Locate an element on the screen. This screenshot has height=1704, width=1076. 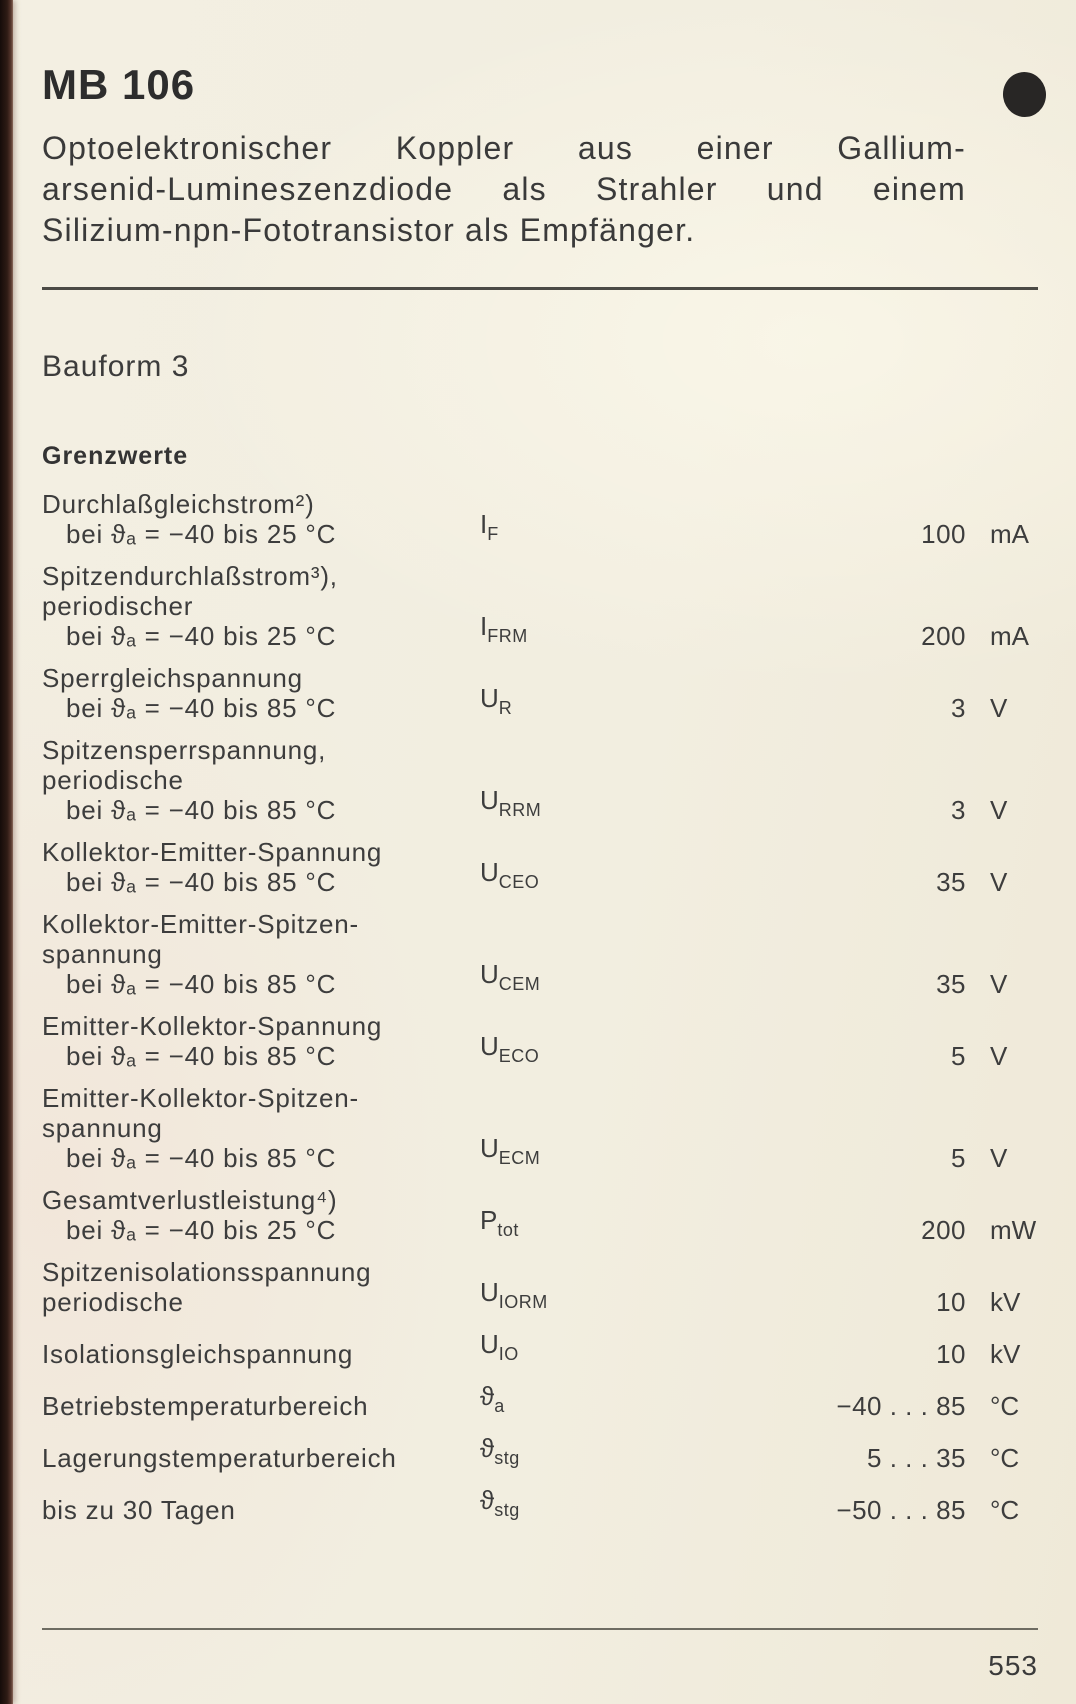
row-label-line: Spitzendurchlaßstrom³), is located at coordinates (190, 576).